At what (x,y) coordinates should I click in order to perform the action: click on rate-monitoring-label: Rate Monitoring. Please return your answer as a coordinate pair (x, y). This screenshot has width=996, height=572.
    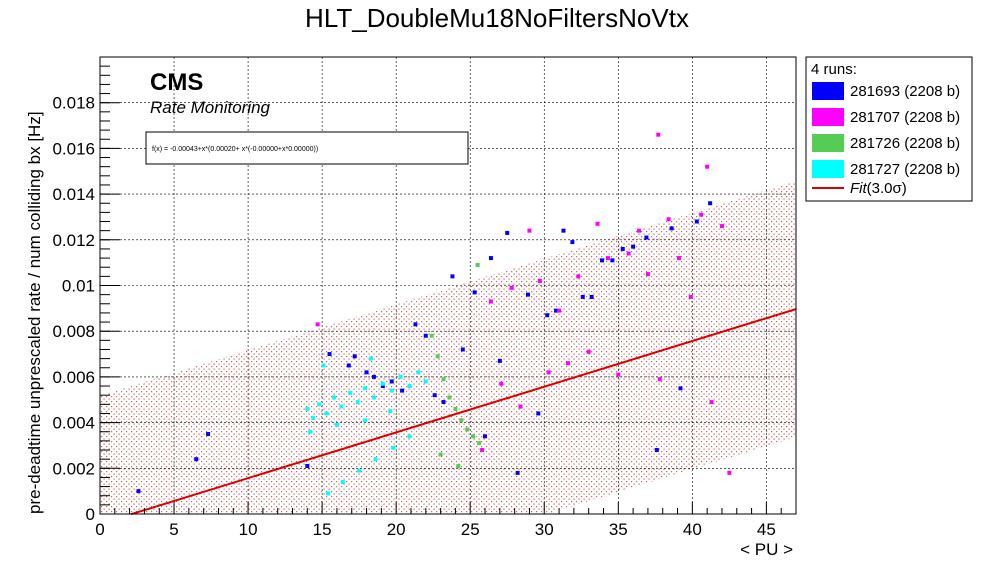
    Looking at the image, I should click on (210, 107).